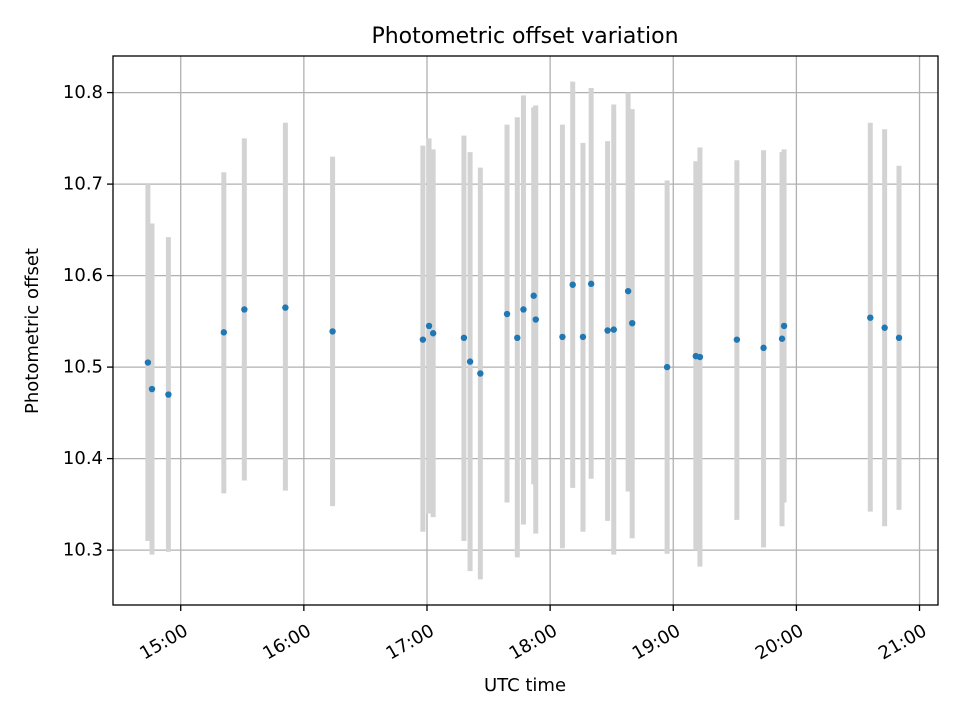 The width and height of the screenshot is (960, 720). I want to click on data-points, so click(523, 339).